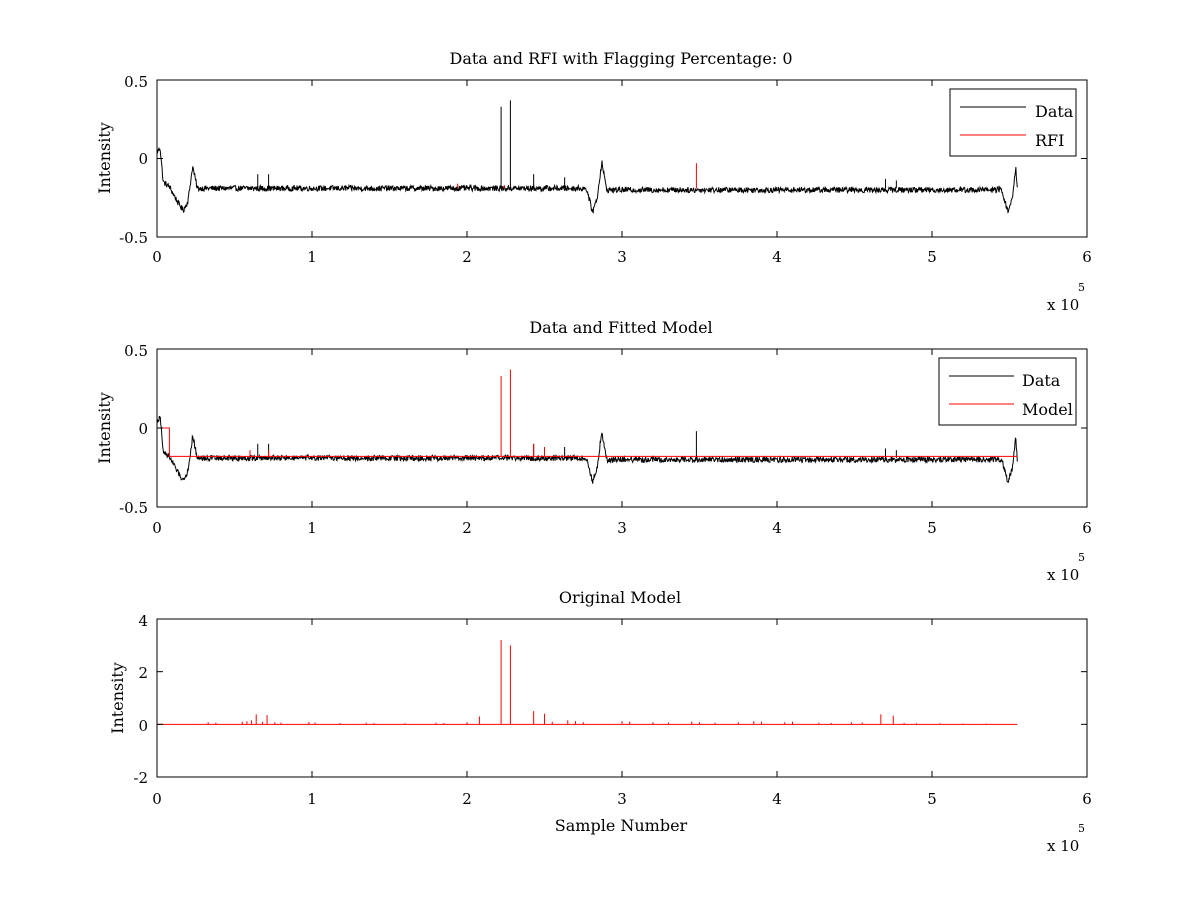 This screenshot has height=900, width=1200. I want to click on panel-1-legend-data-label: Data, so click(1054, 111).